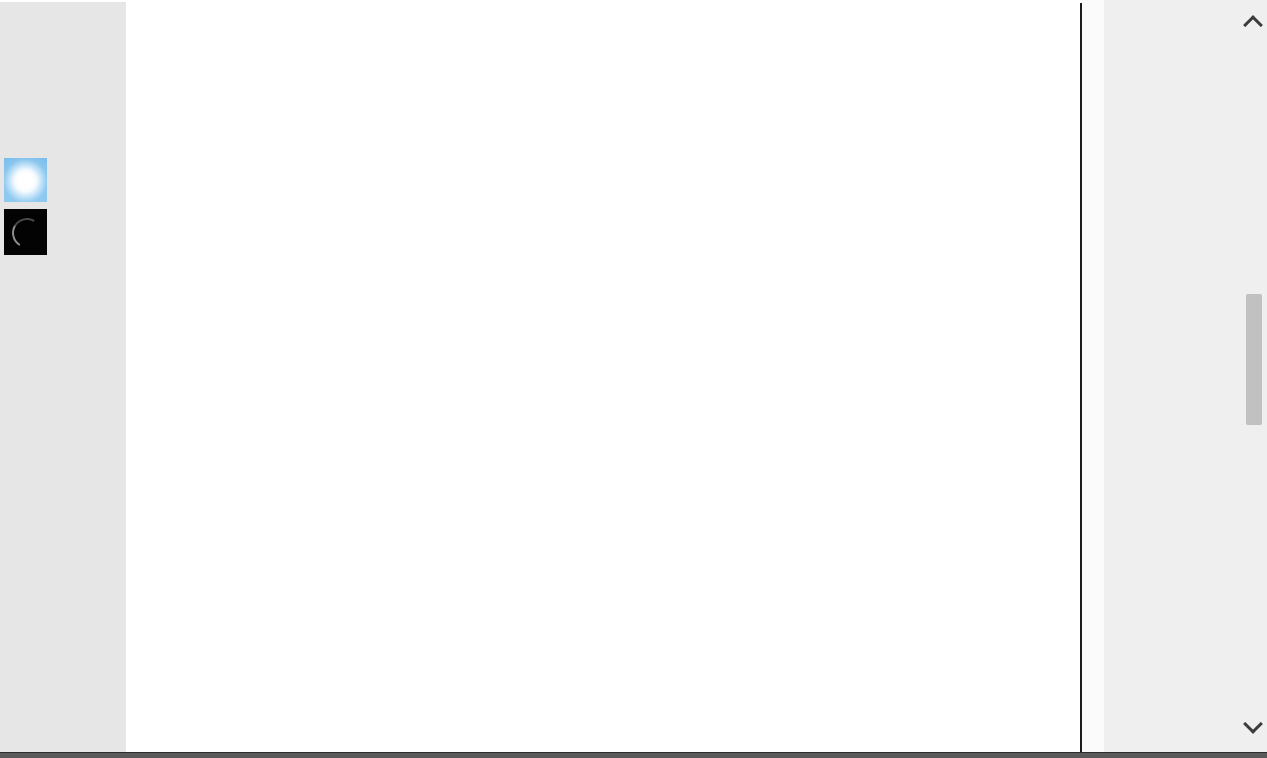  What do you see at coordinates (54, 247) in the screenshot?
I see `moonset-time` at bounding box center [54, 247].